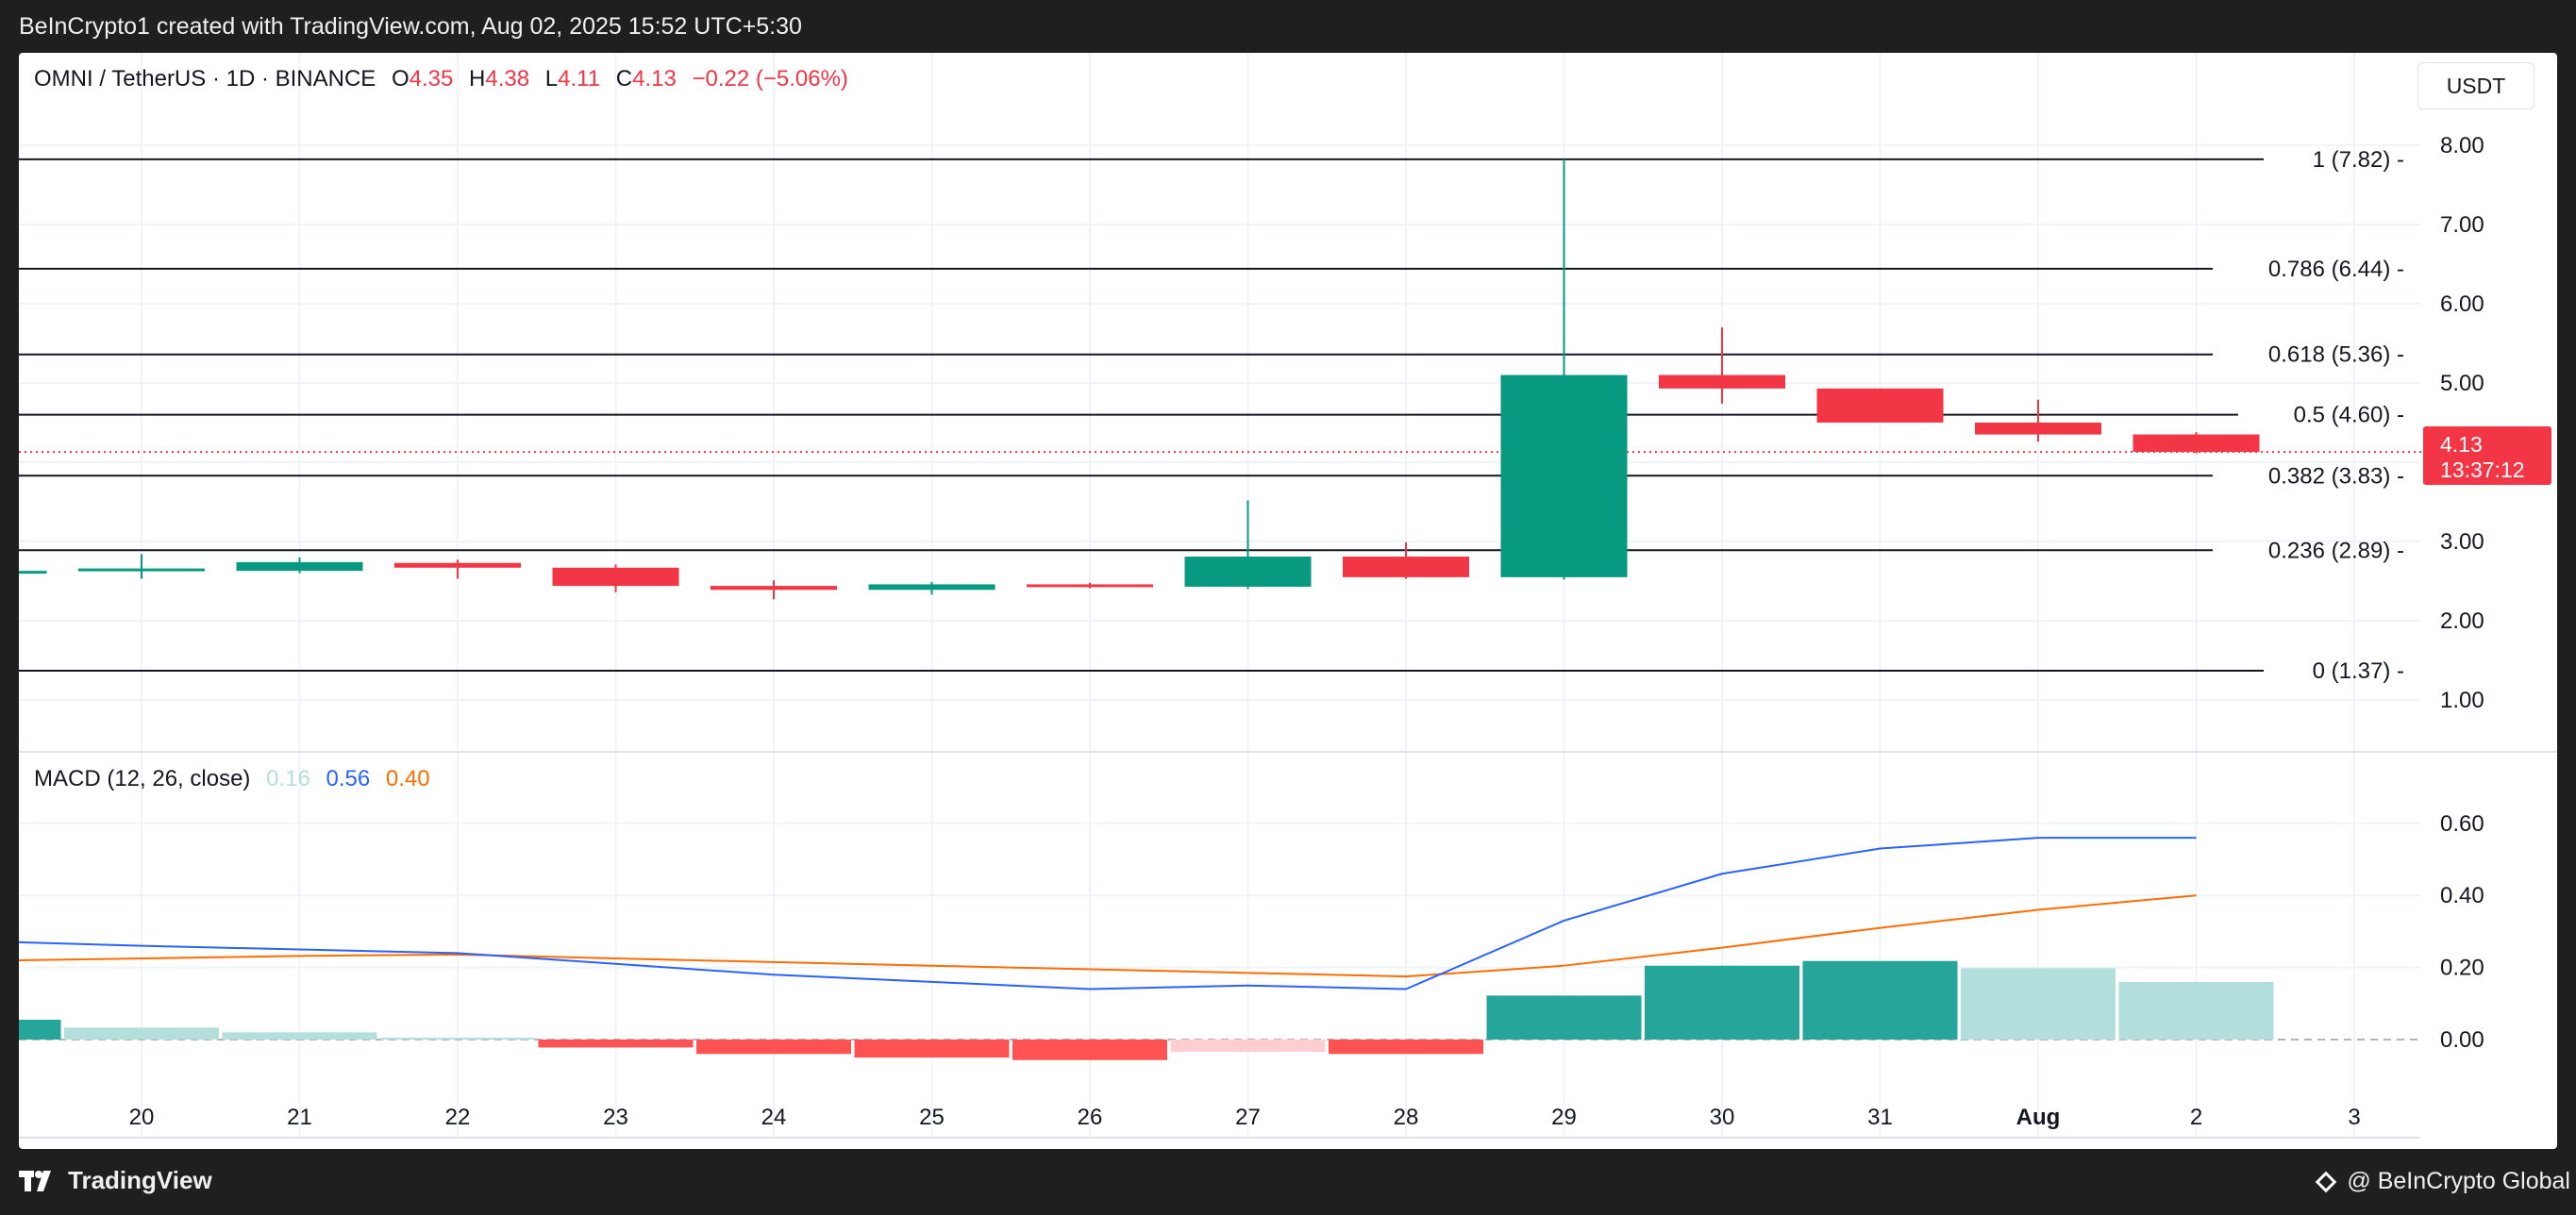 This screenshot has height=1215, width=2576. What do you see at coordinates (1248, 1117) in the screenshot?
I see `time-axis-tick: 27` at bounding box center [1248, 1117].